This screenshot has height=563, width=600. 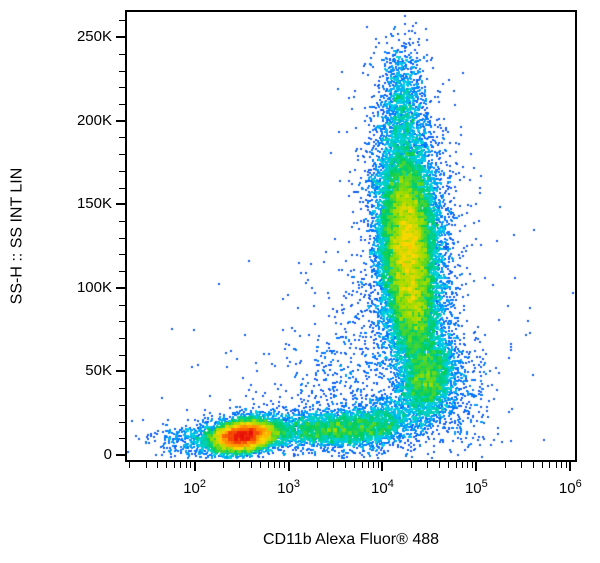 What do you see at coordinates (94, 120) in the screenshot?
I see `y-tick-label: 200K` at bounding box center [94, 120].